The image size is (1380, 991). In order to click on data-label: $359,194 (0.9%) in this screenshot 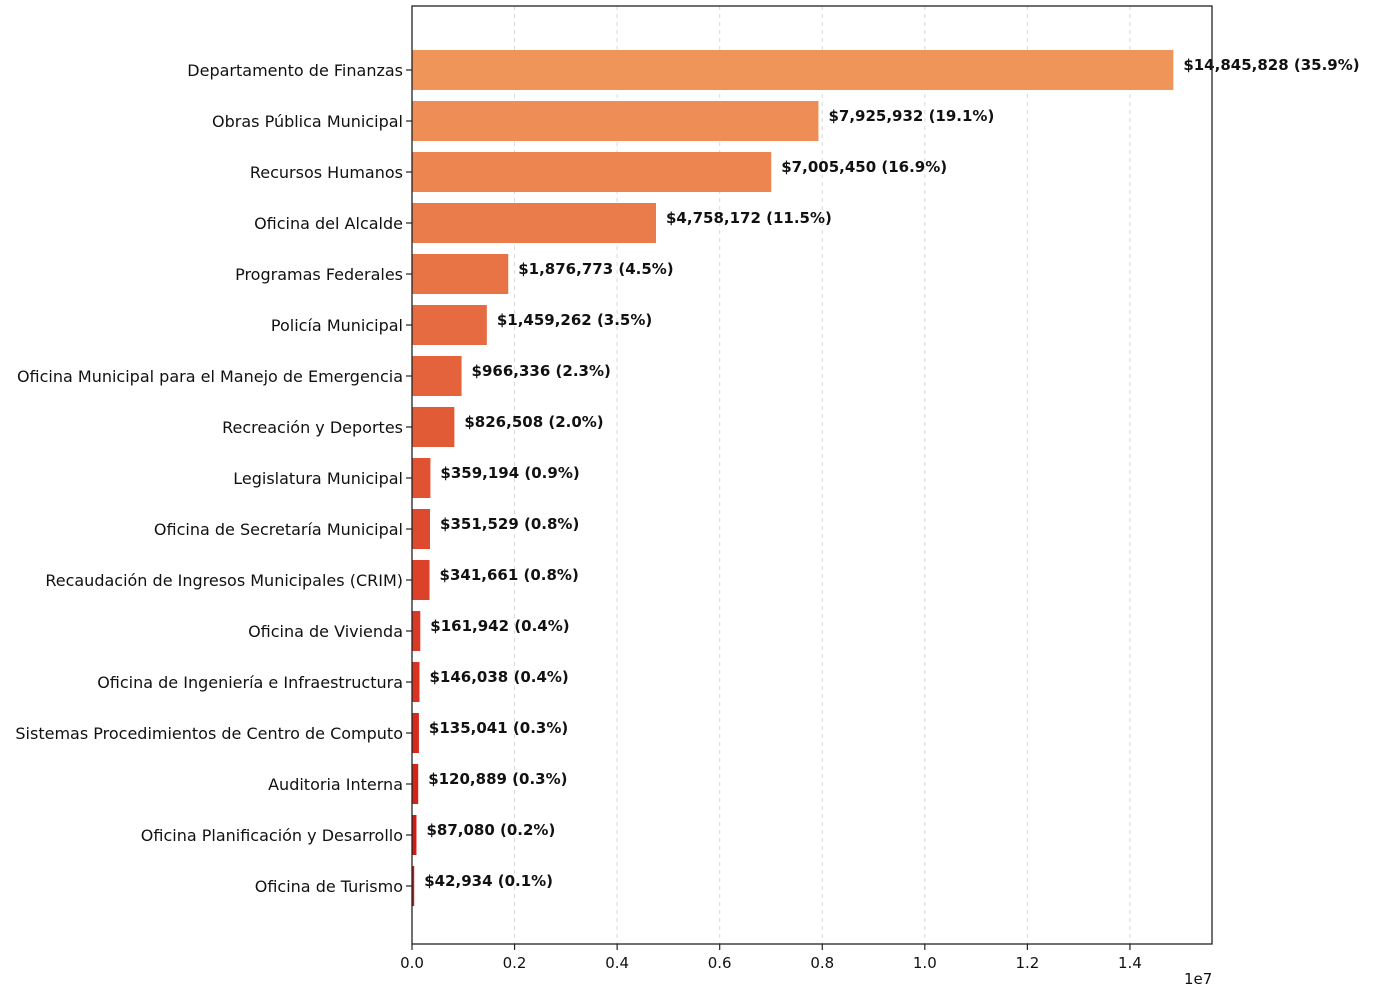, I will do `click(509, 473)`.